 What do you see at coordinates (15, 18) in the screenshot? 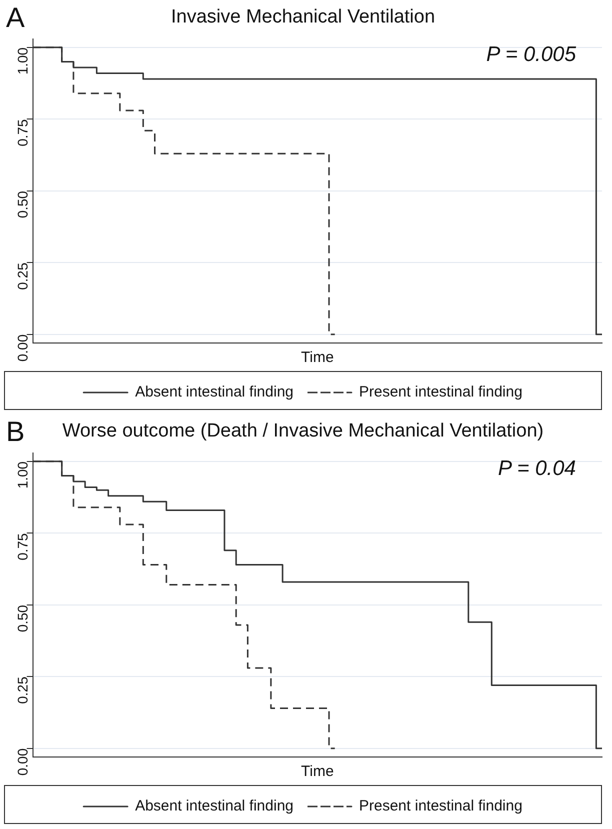
I see `text: A` at bounding box center [15, 18].